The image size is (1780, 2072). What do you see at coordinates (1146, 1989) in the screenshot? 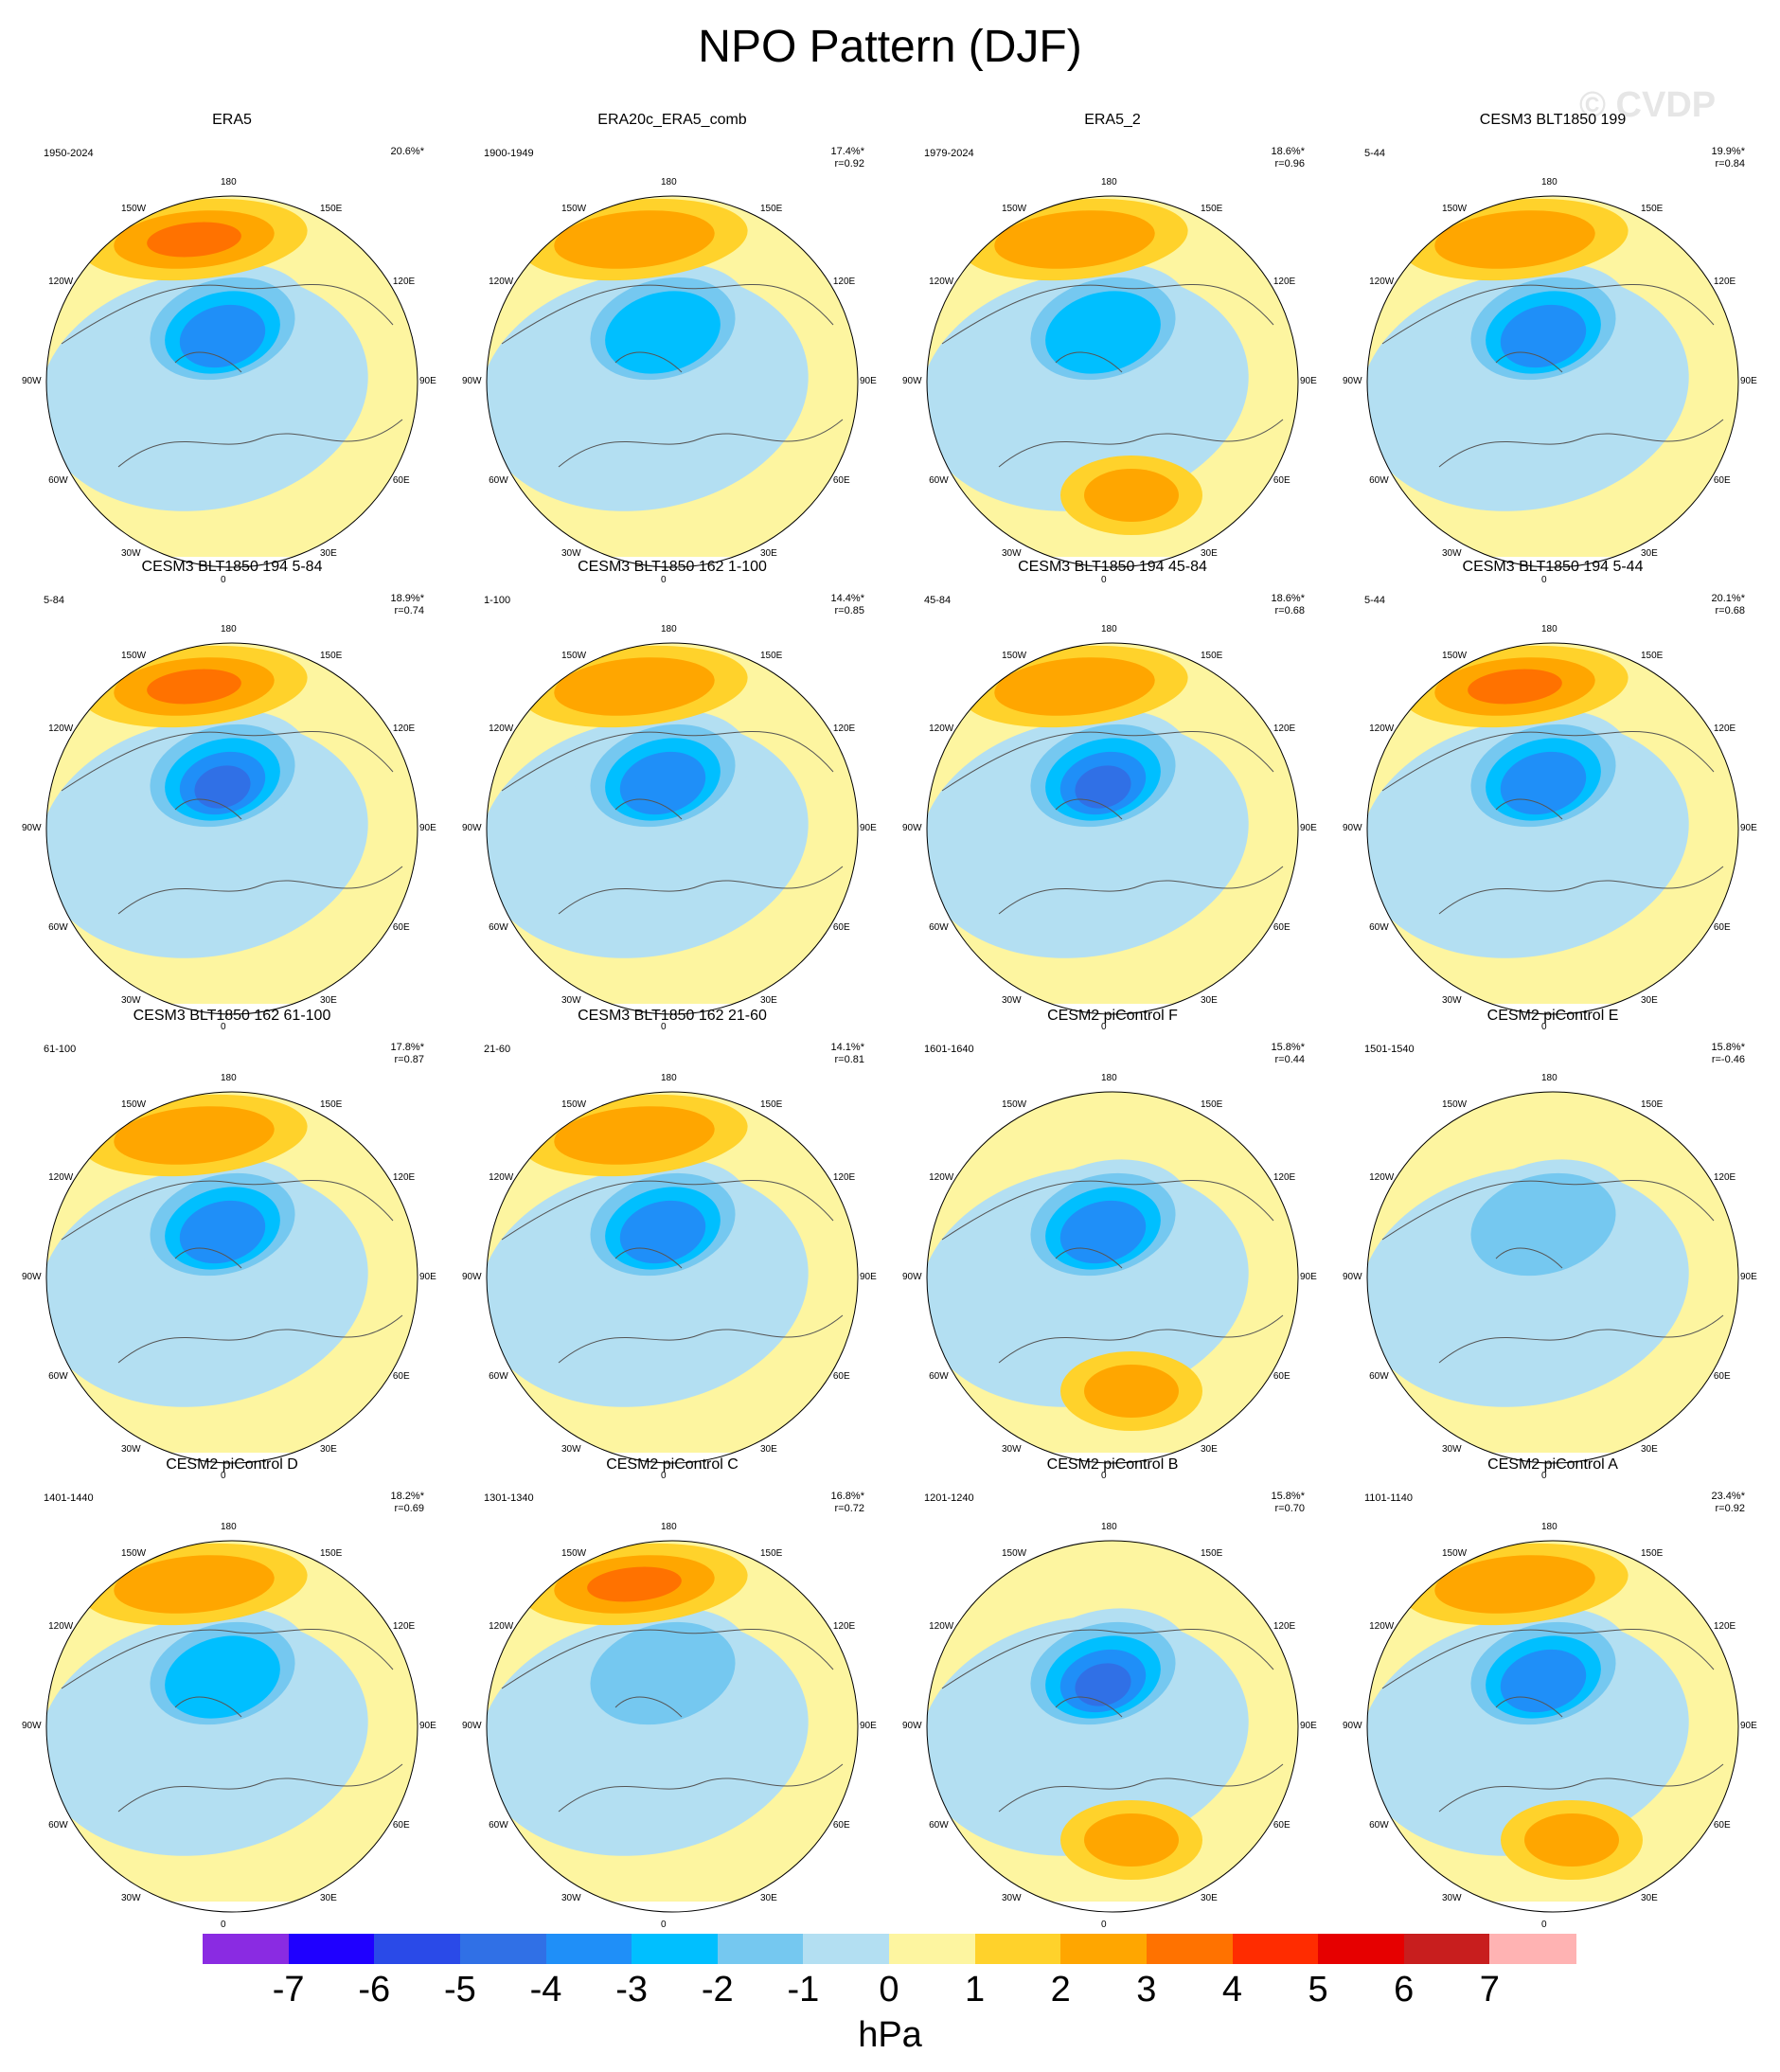
I see `colorbar-tick-label: 3` at bounding box center [1146, 1989].